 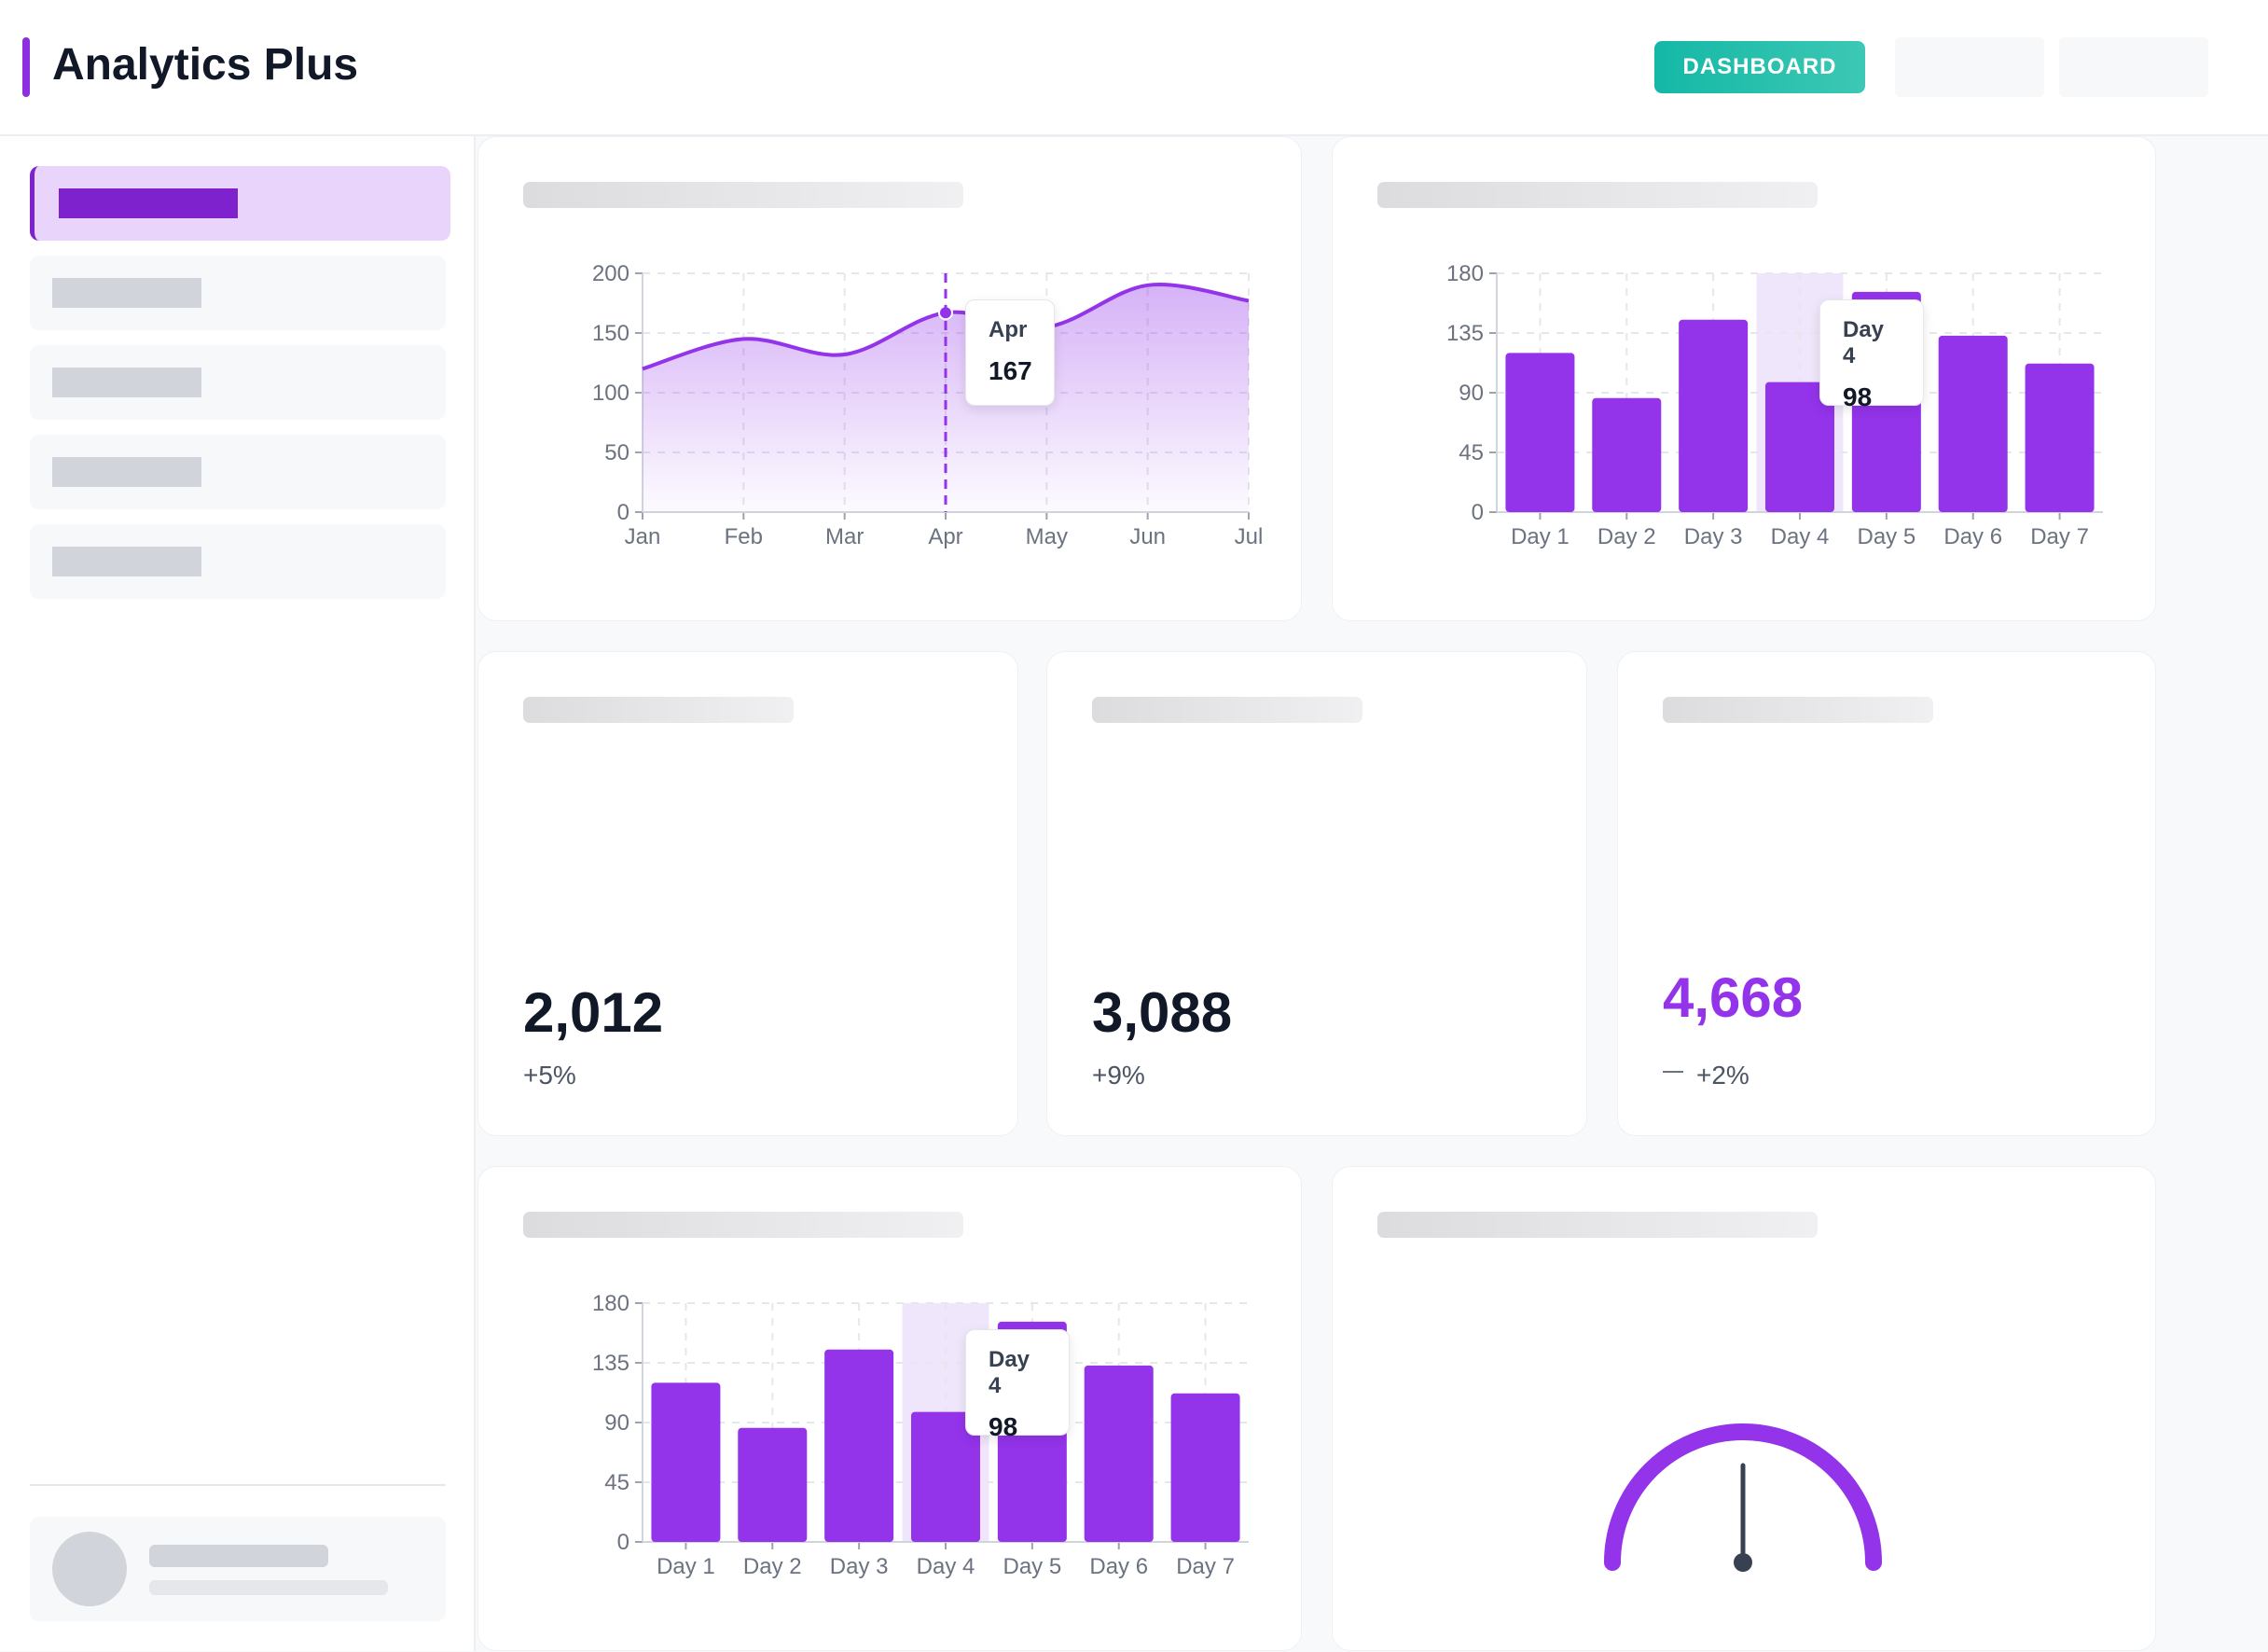 What do you see at coordinates (610, 274) in the screenshot?
I see `y-tick-label: 200` at bounding box center [610, 274].